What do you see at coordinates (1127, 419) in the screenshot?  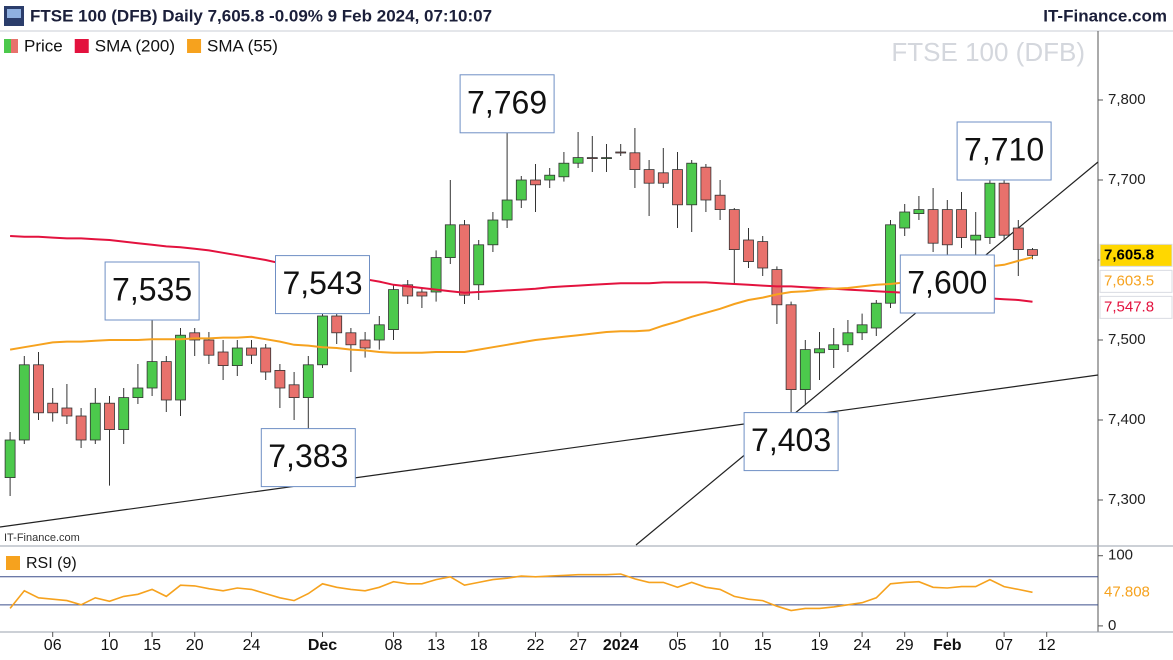 I see `y-tick-label: 7,400` at bounding box center [1127, 419].